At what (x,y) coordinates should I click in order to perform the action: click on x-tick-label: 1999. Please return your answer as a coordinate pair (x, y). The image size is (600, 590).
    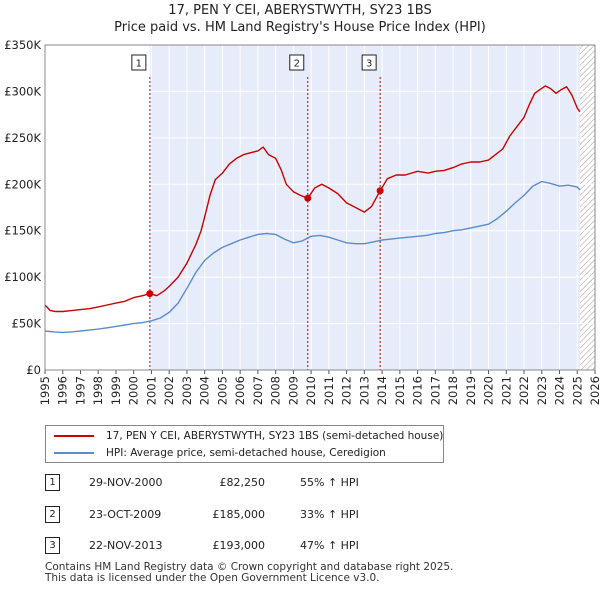
    Looking at the image, I should click on (116, 390).